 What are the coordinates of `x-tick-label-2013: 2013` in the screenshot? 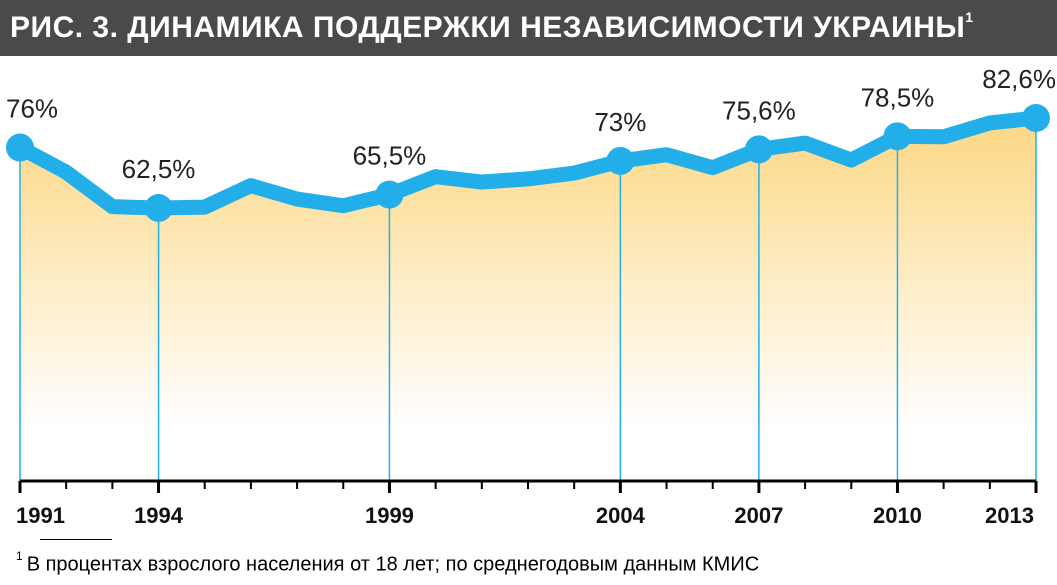 It's located at (1009, 515).